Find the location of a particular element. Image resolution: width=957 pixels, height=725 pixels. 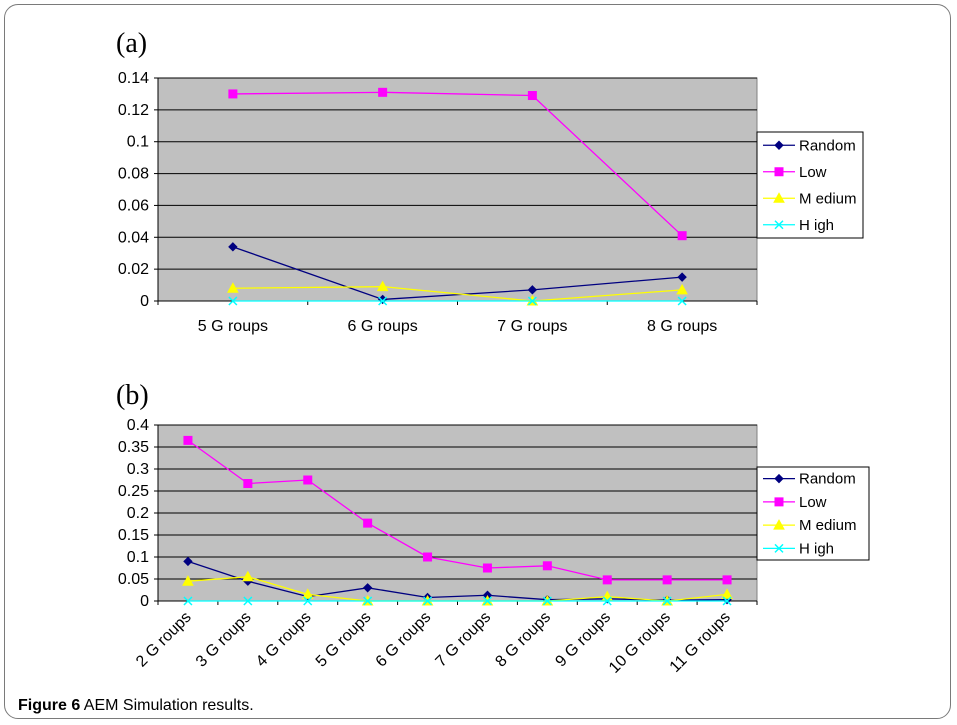

panel-label-b: (b) is located at coordinates (132, 395).